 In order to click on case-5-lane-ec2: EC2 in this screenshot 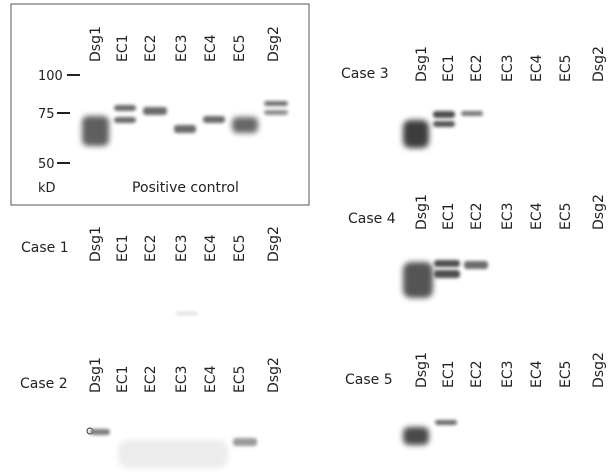, I will do `click(477, 374)`.